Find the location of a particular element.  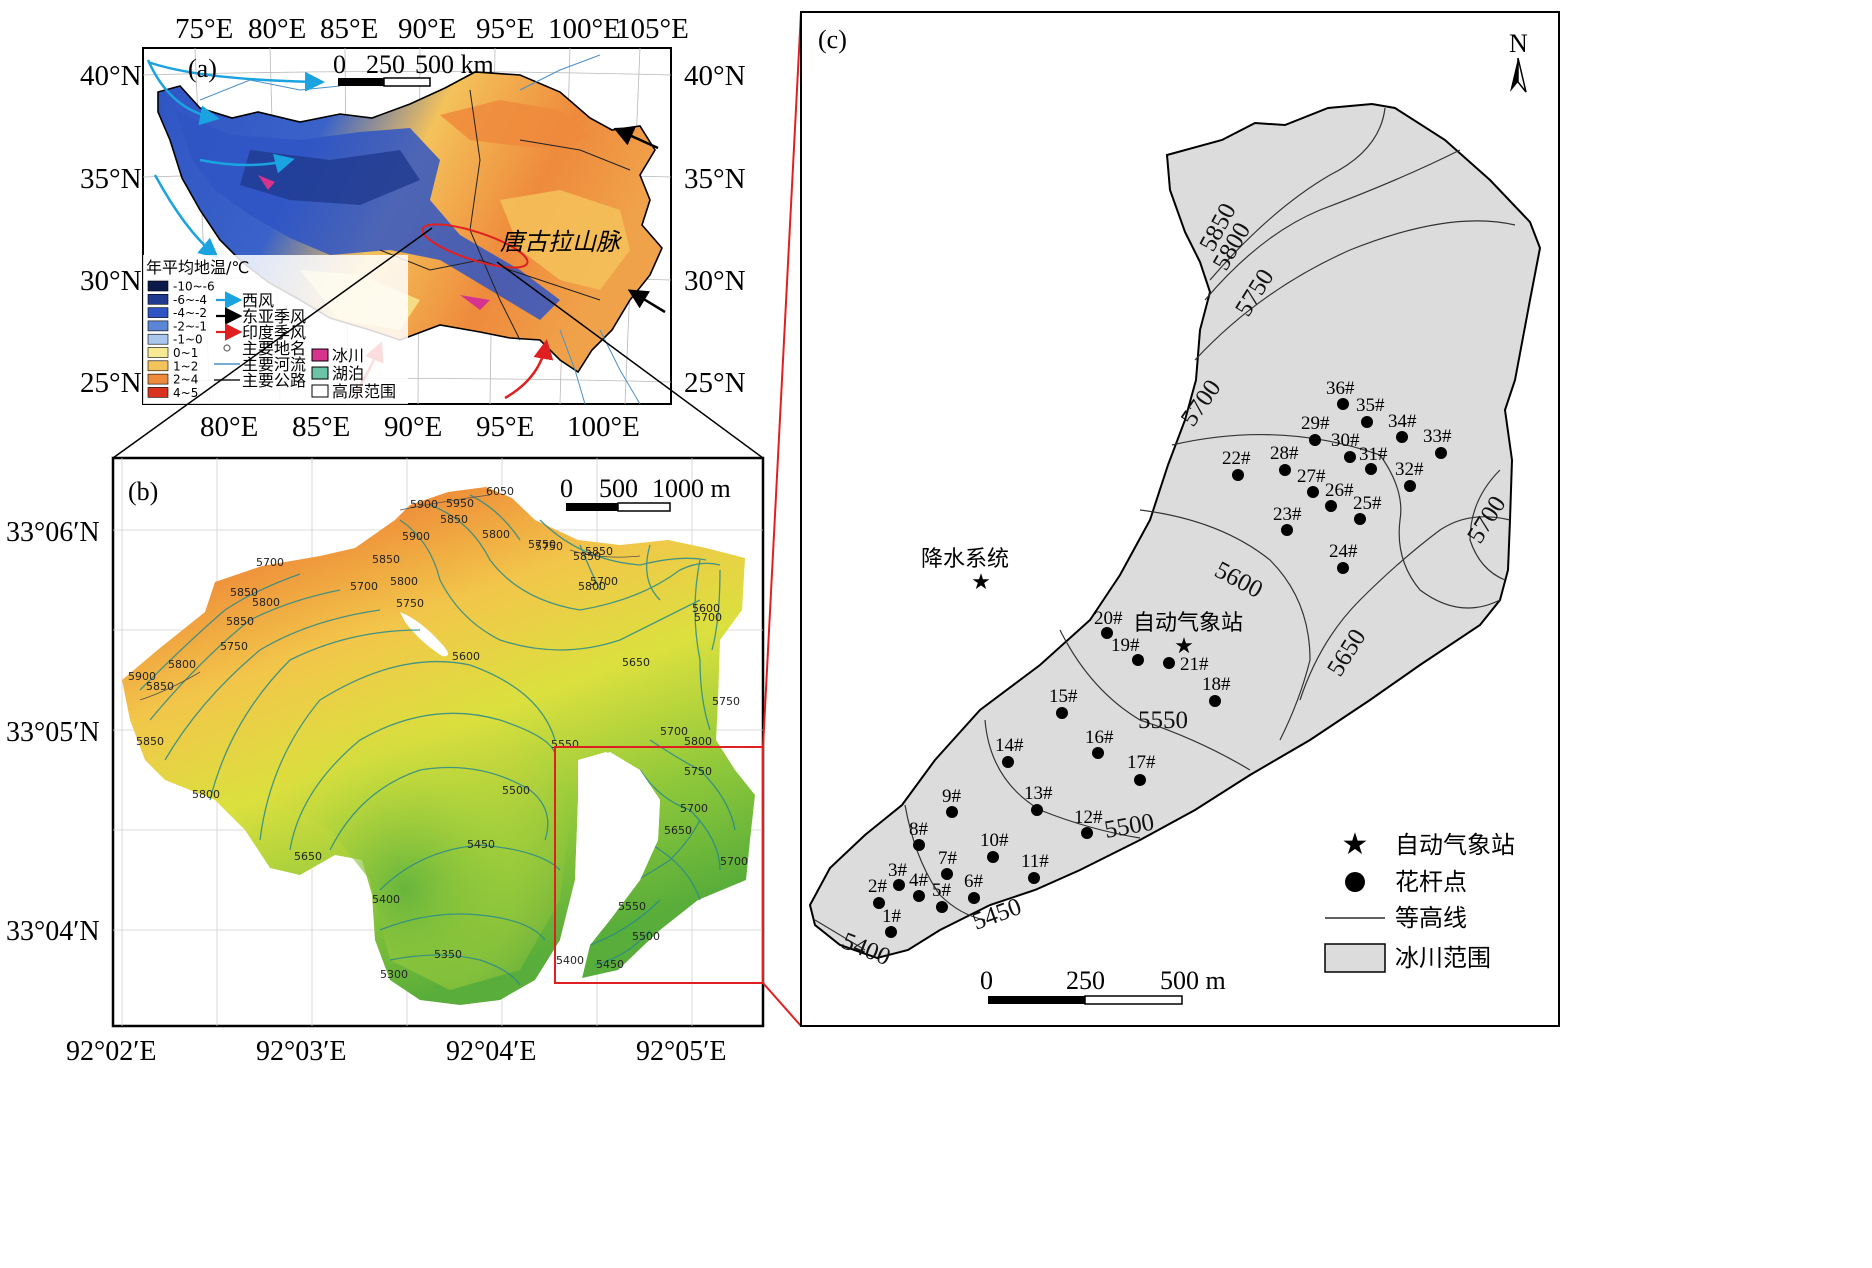

glacier-extent-icon is located at coordinates (1355, 958).